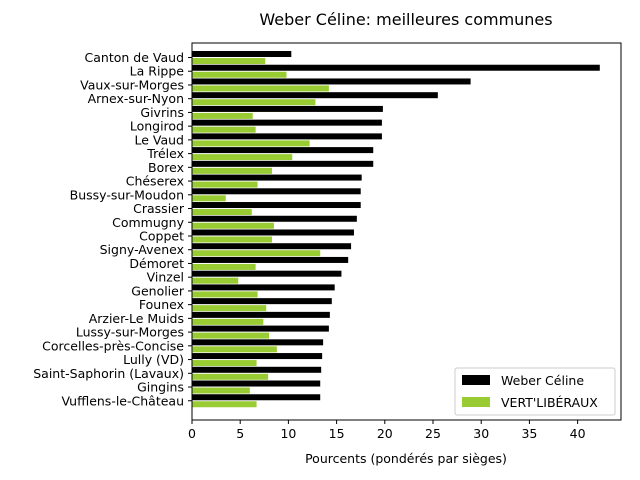  What do you see at coordinates (476, 380) in the screenshot?
I see `legend-swatch-weber` at bounding box center [476, 380].